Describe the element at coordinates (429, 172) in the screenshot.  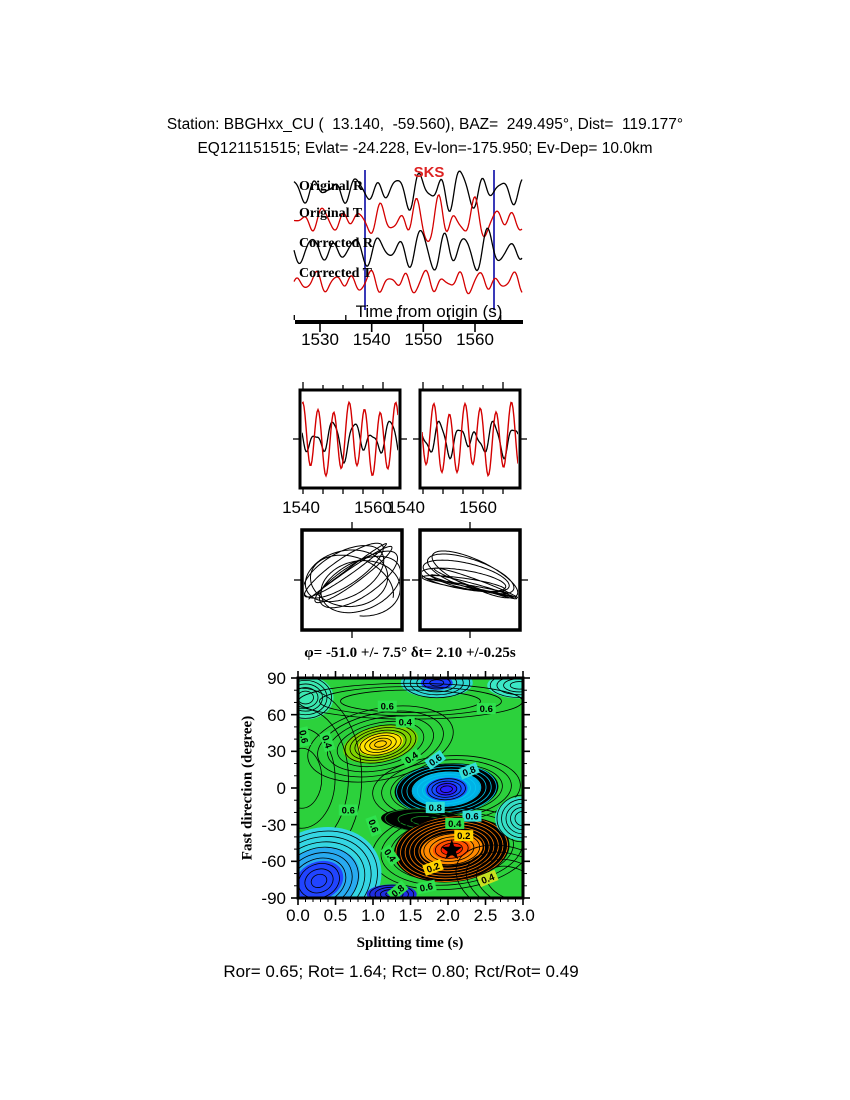
I see `phase-label-sks: SKS` at that location.